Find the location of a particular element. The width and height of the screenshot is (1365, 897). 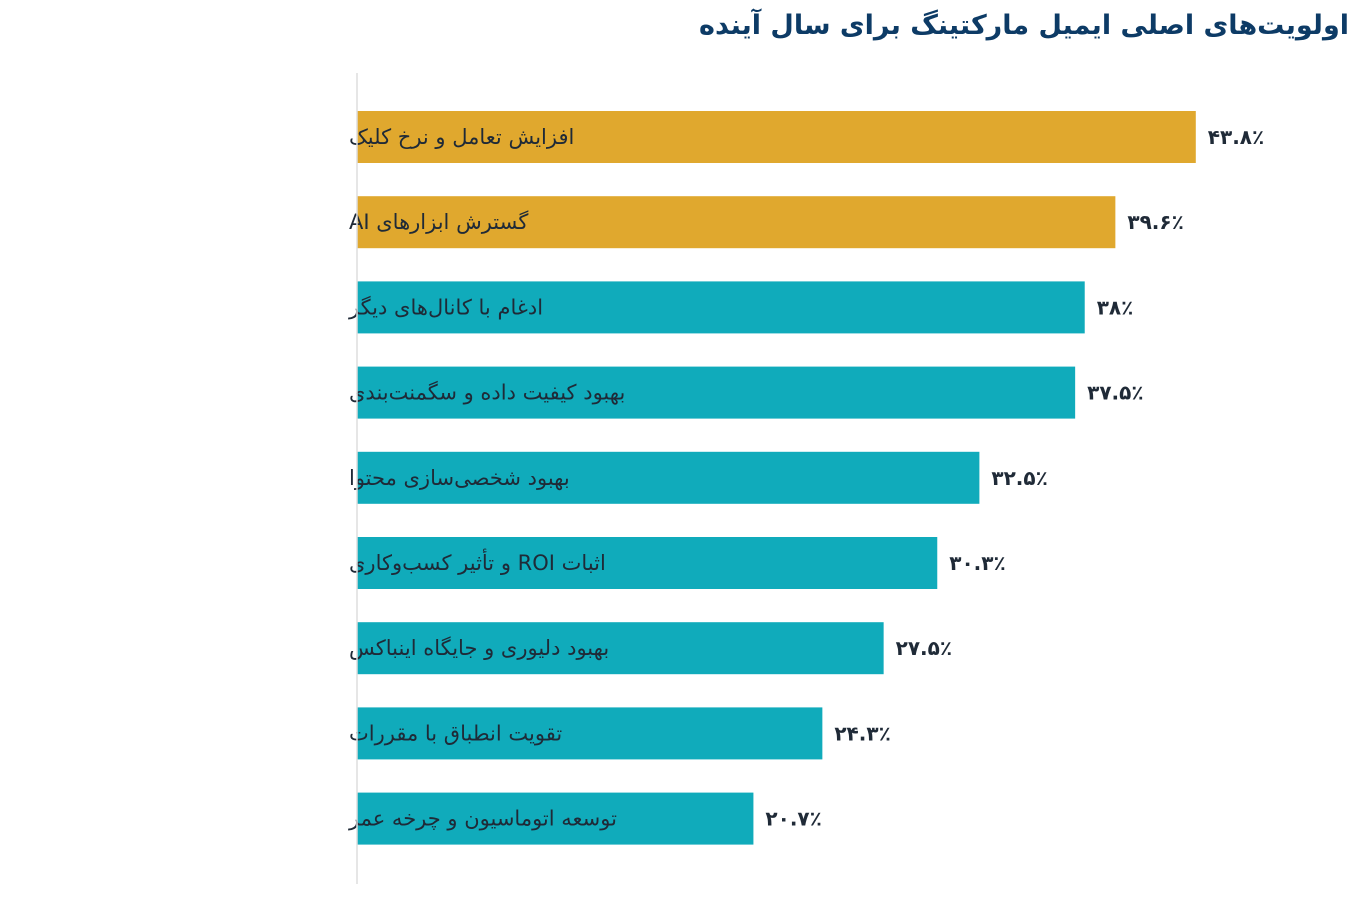

category-label-2: گسترش ابزارهای AI is located at coordinates (438, 222).